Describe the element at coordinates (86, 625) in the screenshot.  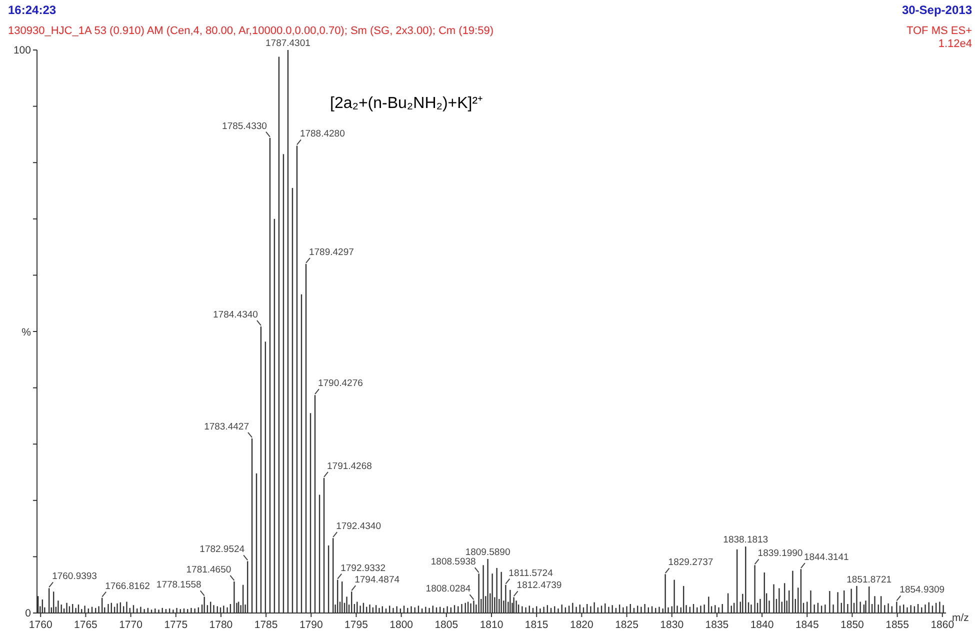
I see `x-tick-label: 1765` at that location.